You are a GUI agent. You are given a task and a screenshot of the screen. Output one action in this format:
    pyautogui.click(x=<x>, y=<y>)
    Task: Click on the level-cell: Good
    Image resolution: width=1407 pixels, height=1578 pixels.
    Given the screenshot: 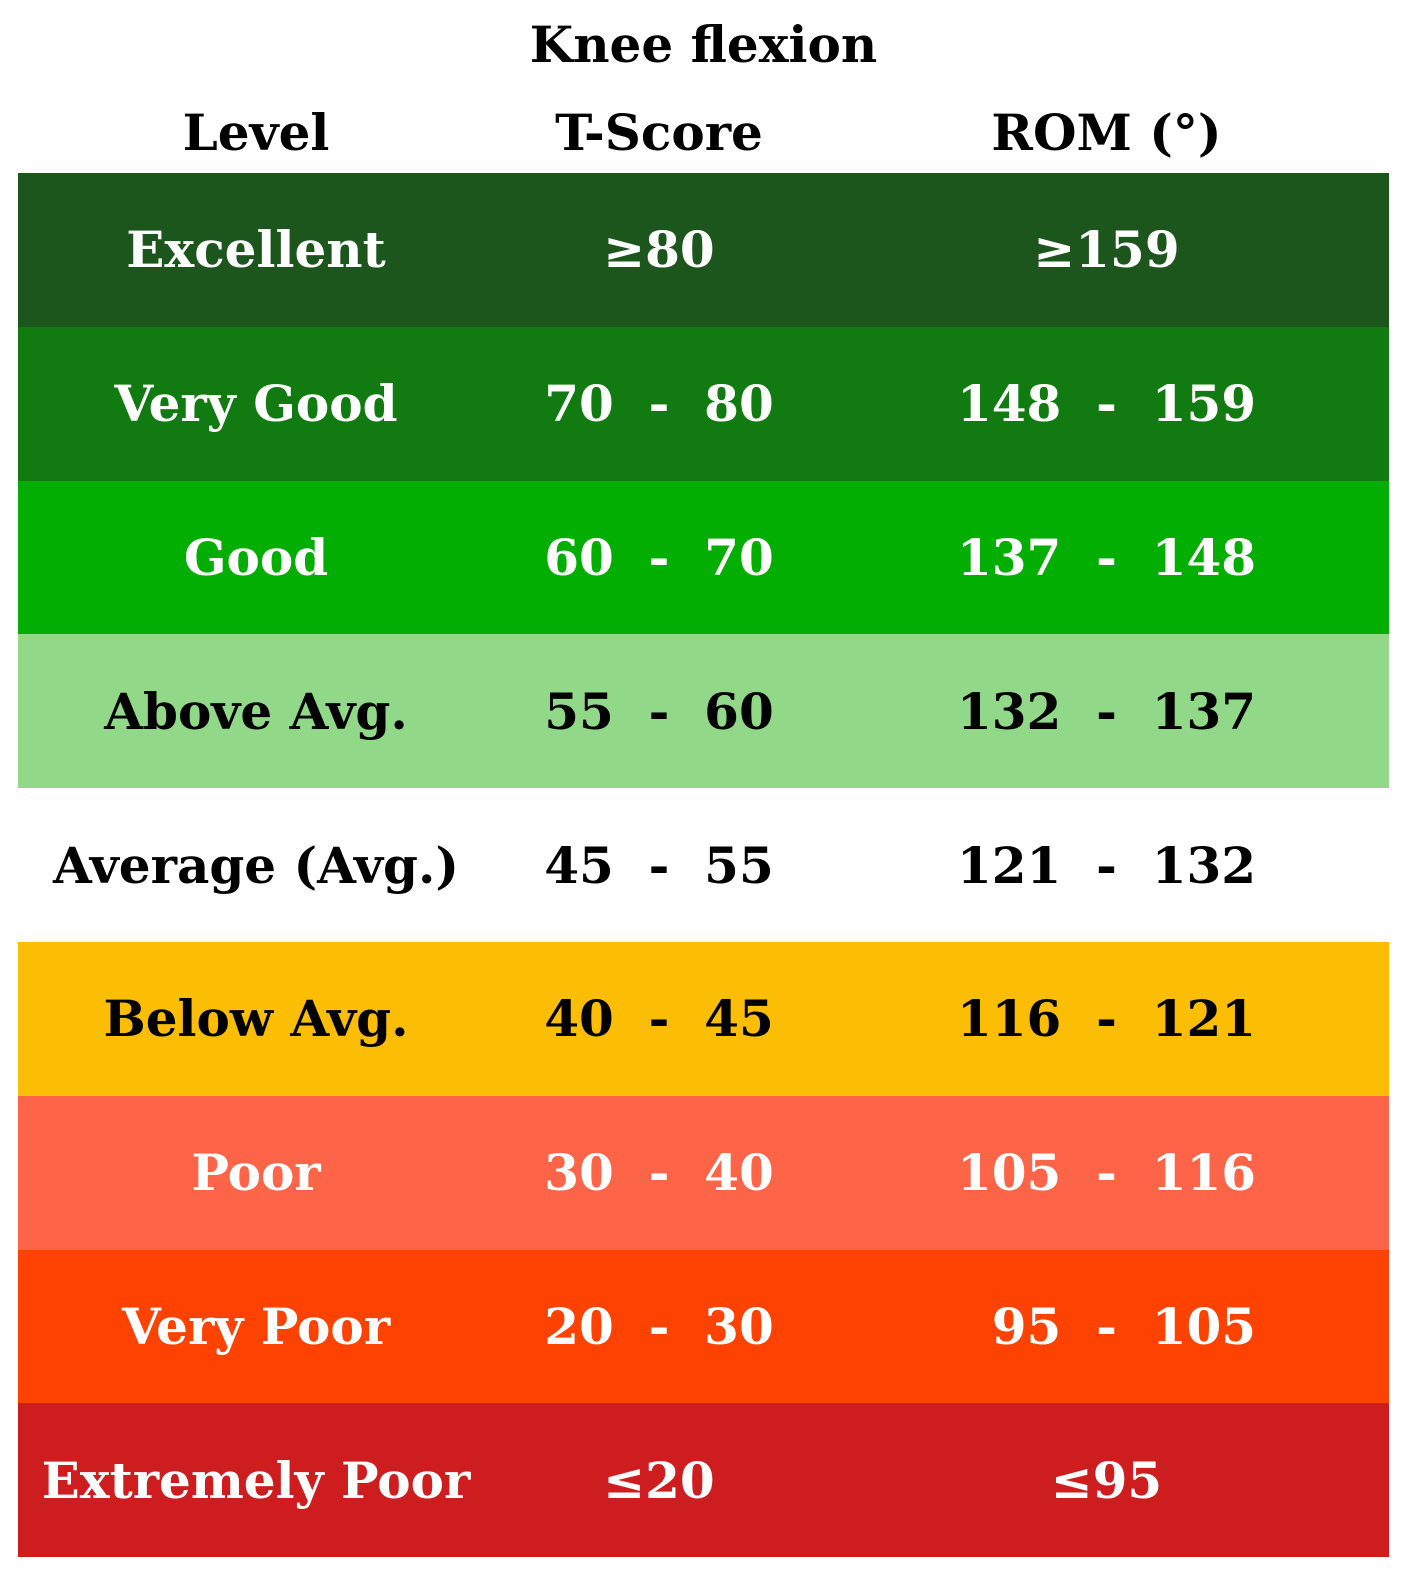 What is the action you would take?
    pyautogui.click(x=256, y=557)
    